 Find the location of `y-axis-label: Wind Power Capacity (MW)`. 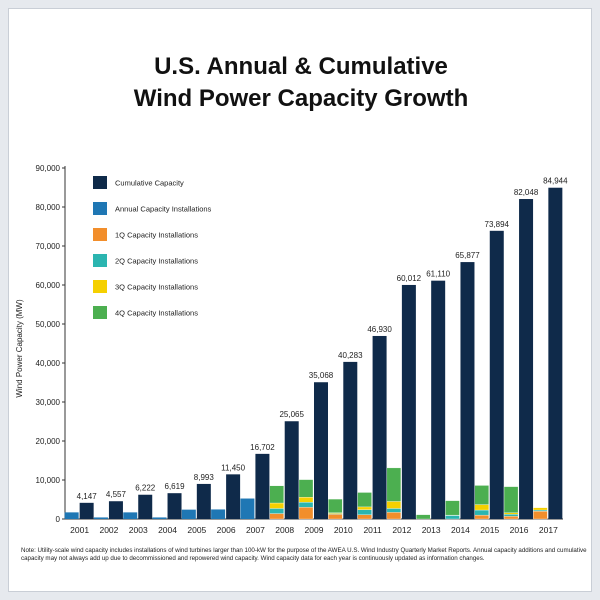

y-axis-label: Wind Power Capacity (MW) is located at coordinates (19, 348).